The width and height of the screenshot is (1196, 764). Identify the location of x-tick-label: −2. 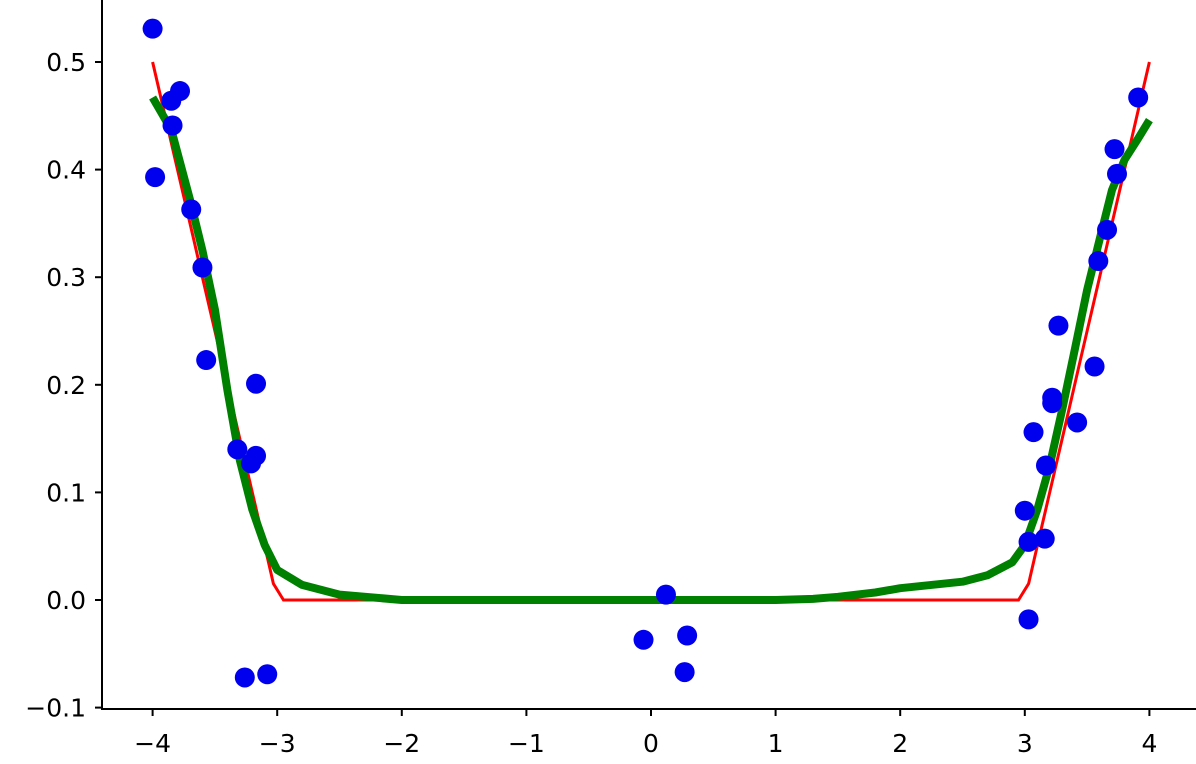
(401, 743).